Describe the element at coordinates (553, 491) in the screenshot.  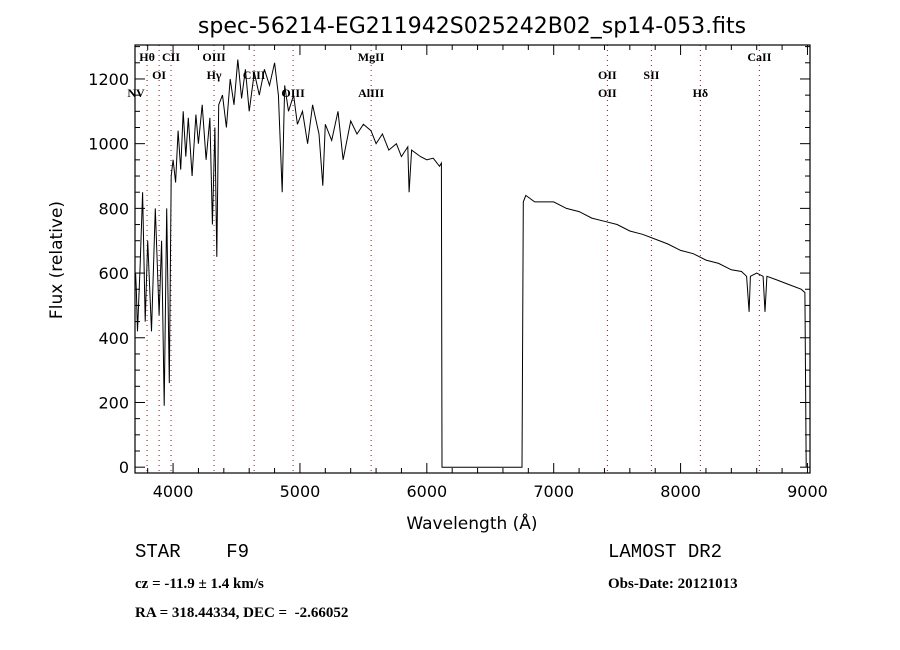
I see `x-tick-label: 7000` at that location.